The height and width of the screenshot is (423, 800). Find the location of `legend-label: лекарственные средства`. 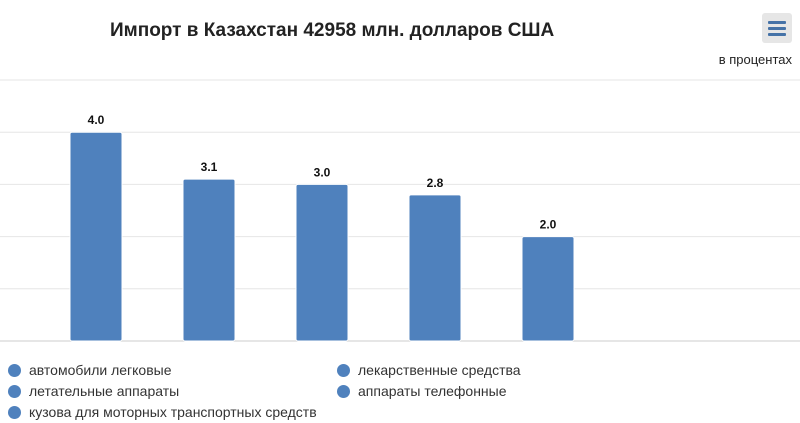

legend-label: лекарственные средства is located at coordinates (439, 370).